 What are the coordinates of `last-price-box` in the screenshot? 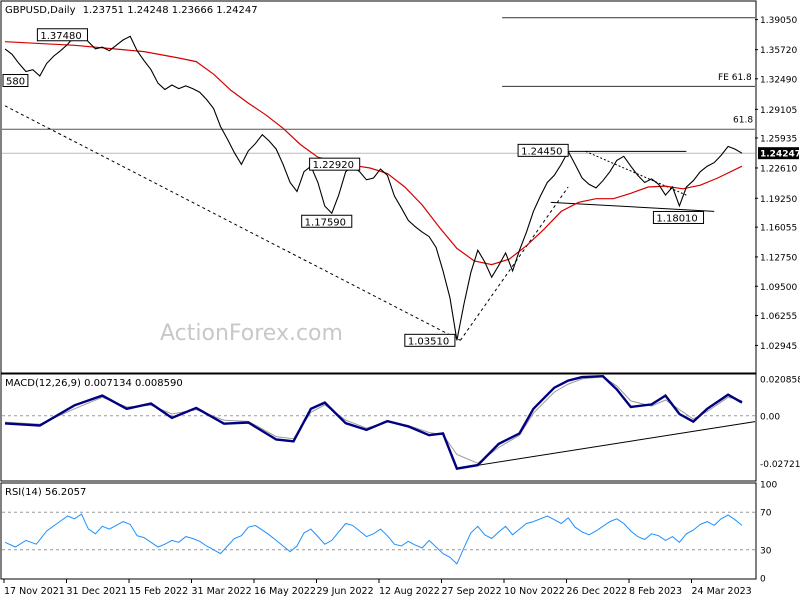 It's located at (778, 153).